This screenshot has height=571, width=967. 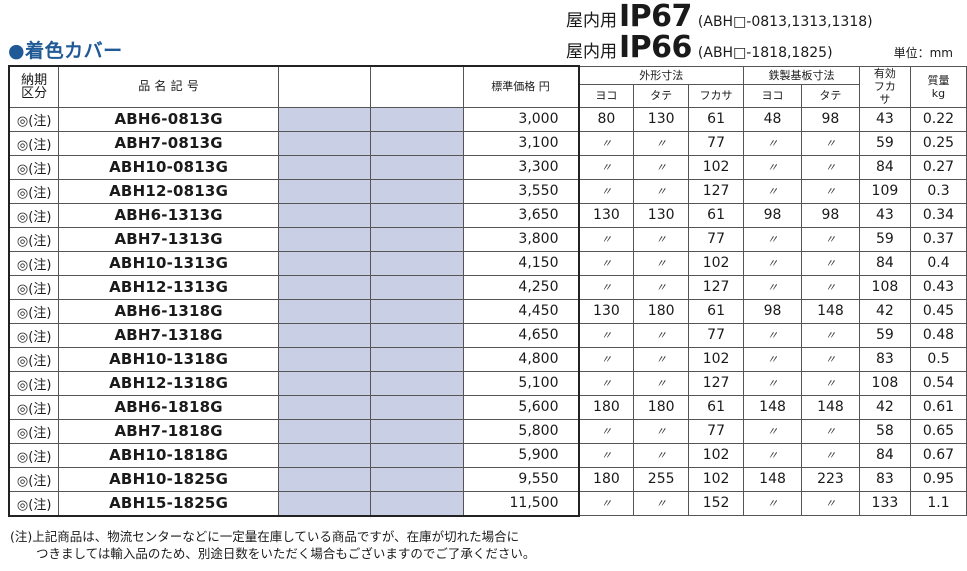 I want to click on plate-tate-cell: 223, so click(x=830, y=479).